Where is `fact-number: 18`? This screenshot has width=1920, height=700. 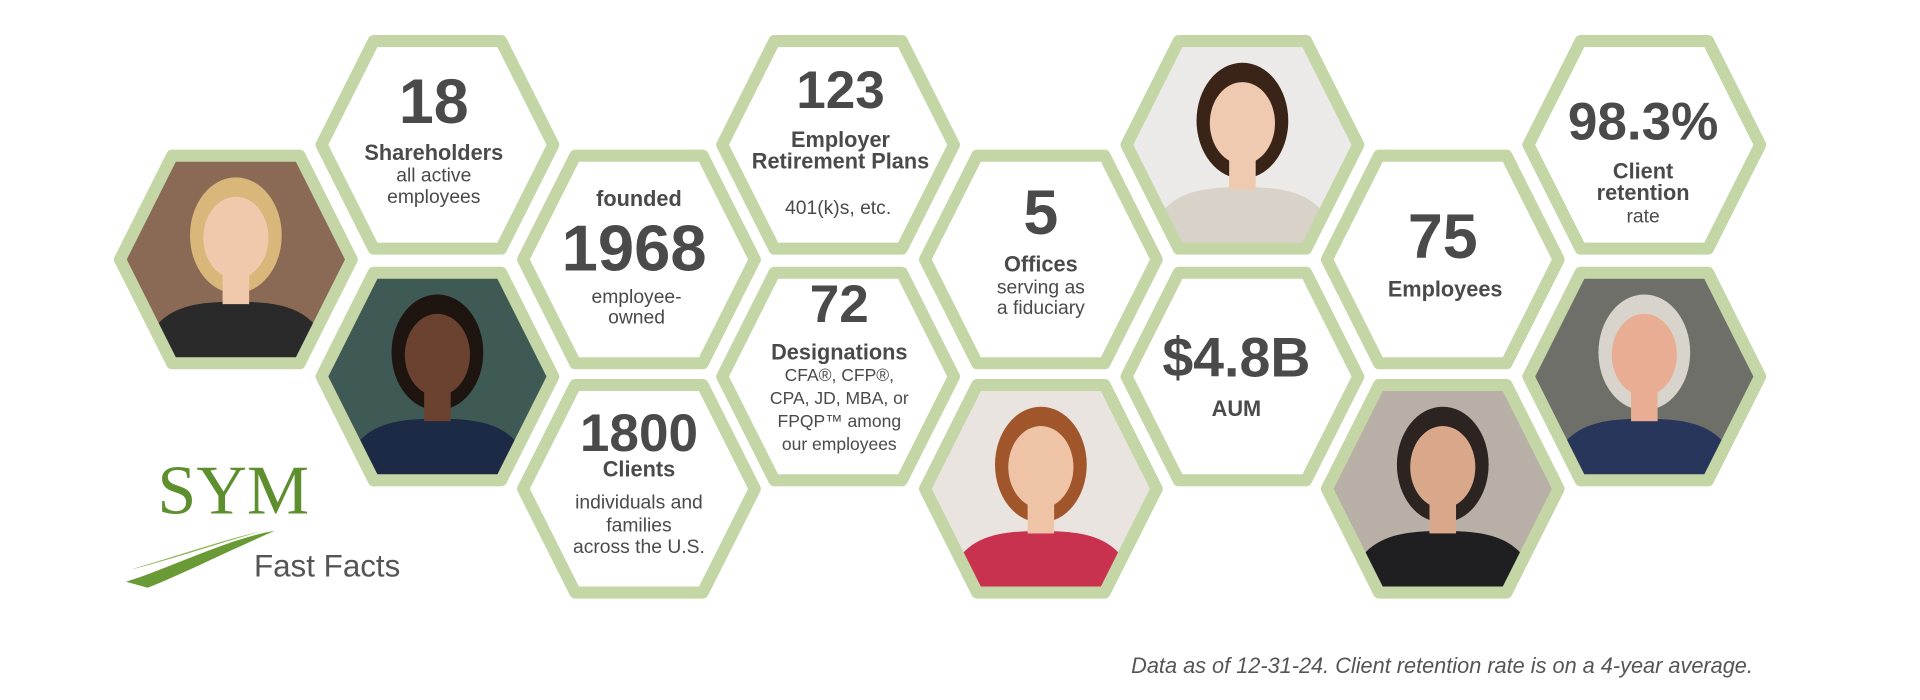 fact-number: 18 is located at coordinates (434, 102).